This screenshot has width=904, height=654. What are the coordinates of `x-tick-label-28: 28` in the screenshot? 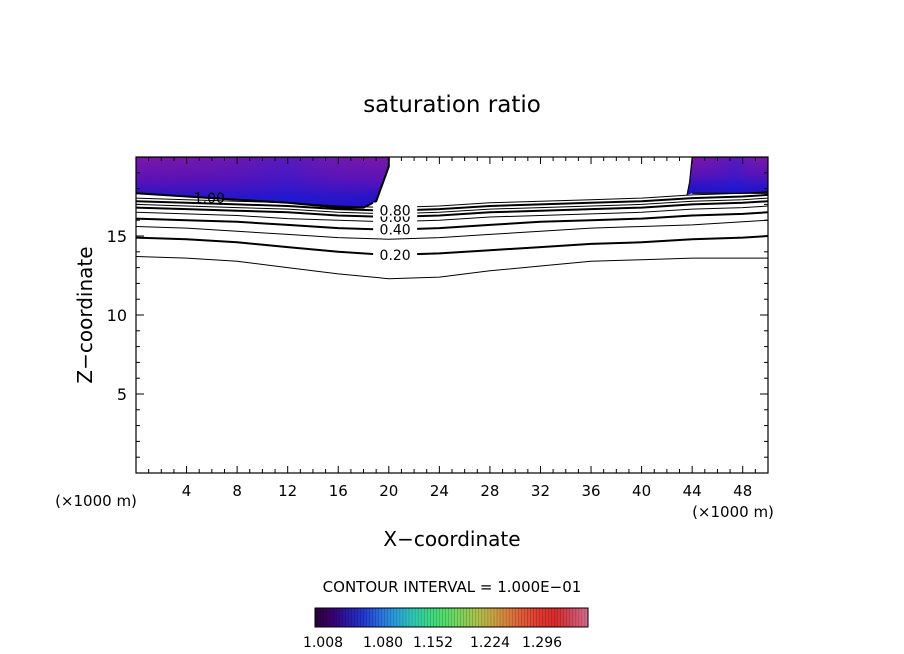 It's located at (489, 491).